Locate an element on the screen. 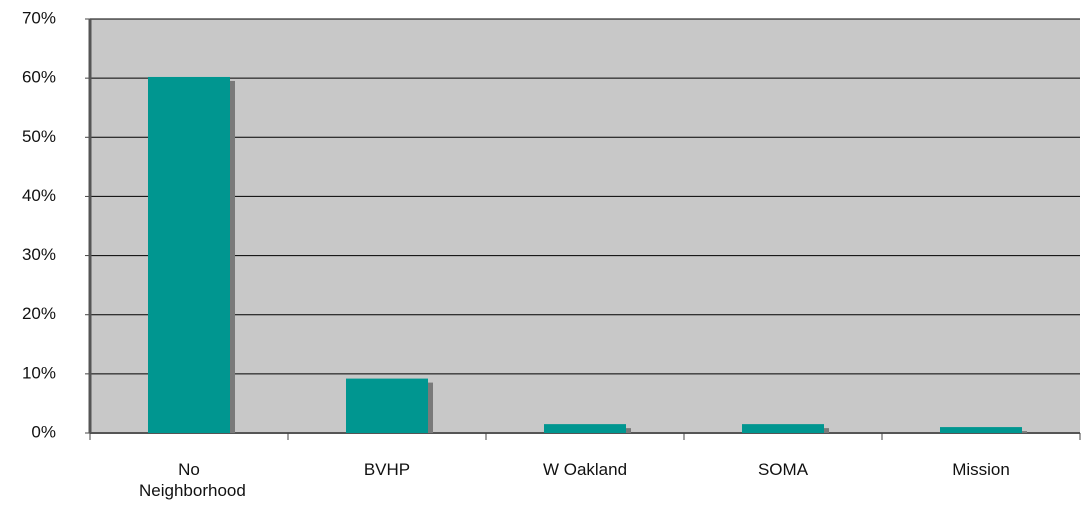  y-tick-label: 0% is located at coordinates (43, 431).